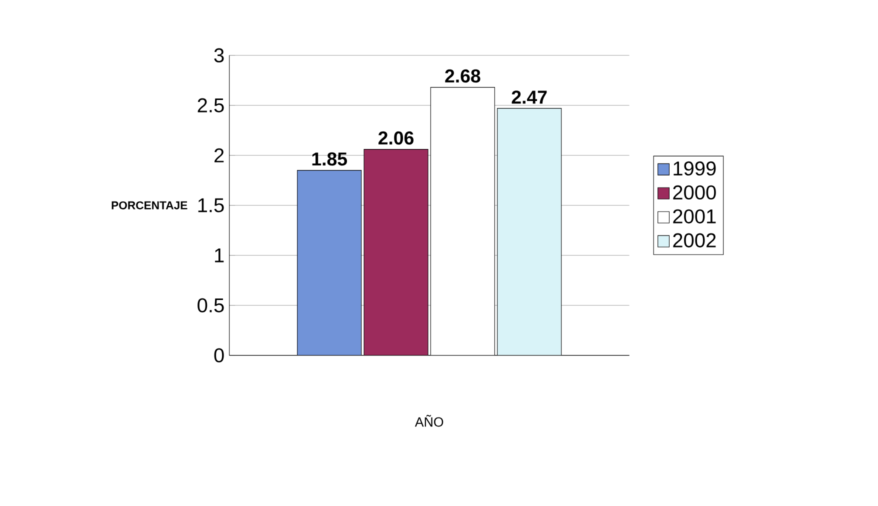  Describe the element at coordinates (462, 76) in the screenshot. I see `data-label: 2.68` at that location.